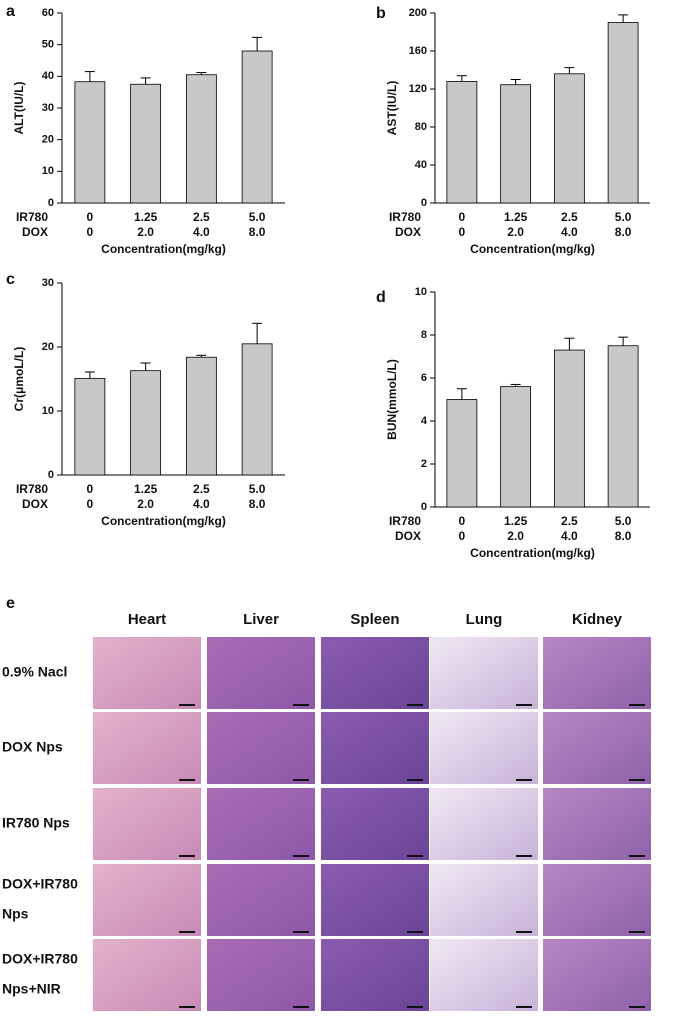 The height and width of the screenshot is (1018, 685). I want to click on y-tick-label: 160, so click(418, 51).